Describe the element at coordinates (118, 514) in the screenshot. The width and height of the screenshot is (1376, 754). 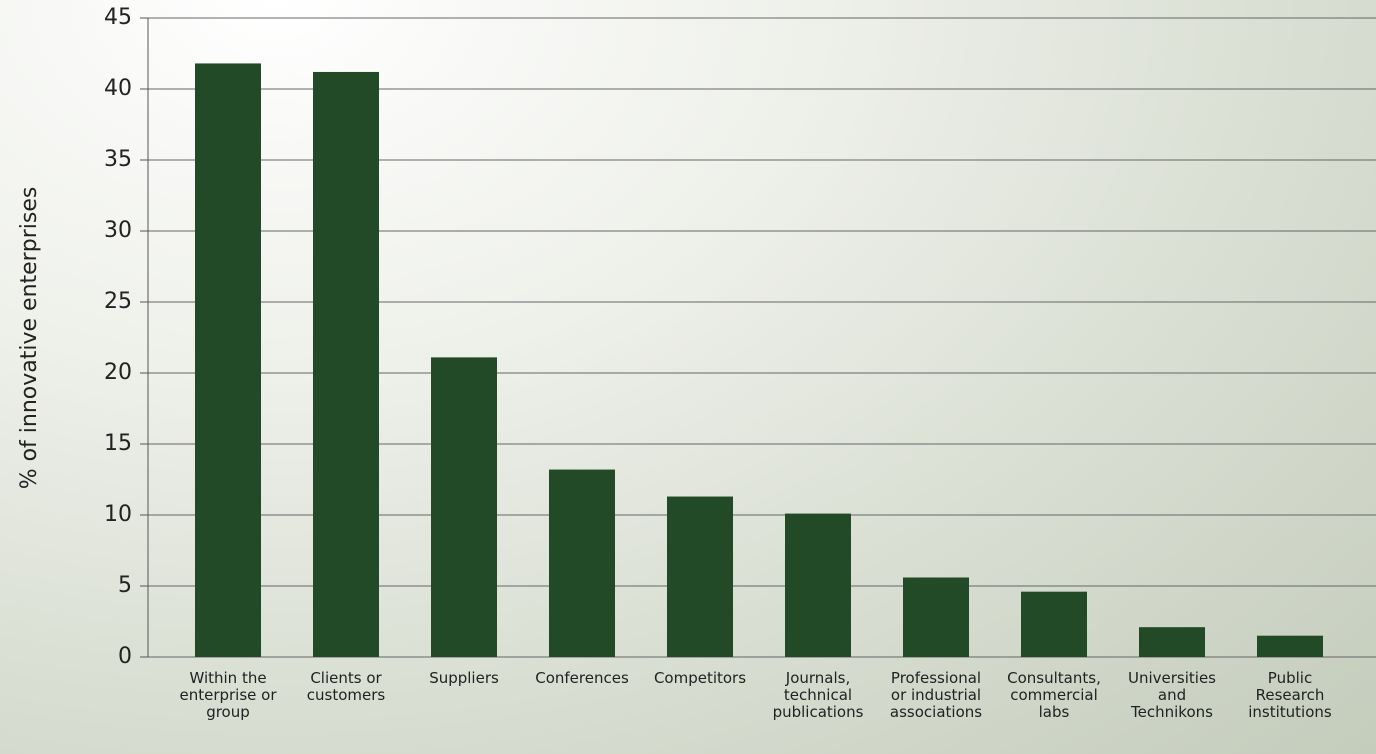
I see `y-tick-label: 10` at that location.